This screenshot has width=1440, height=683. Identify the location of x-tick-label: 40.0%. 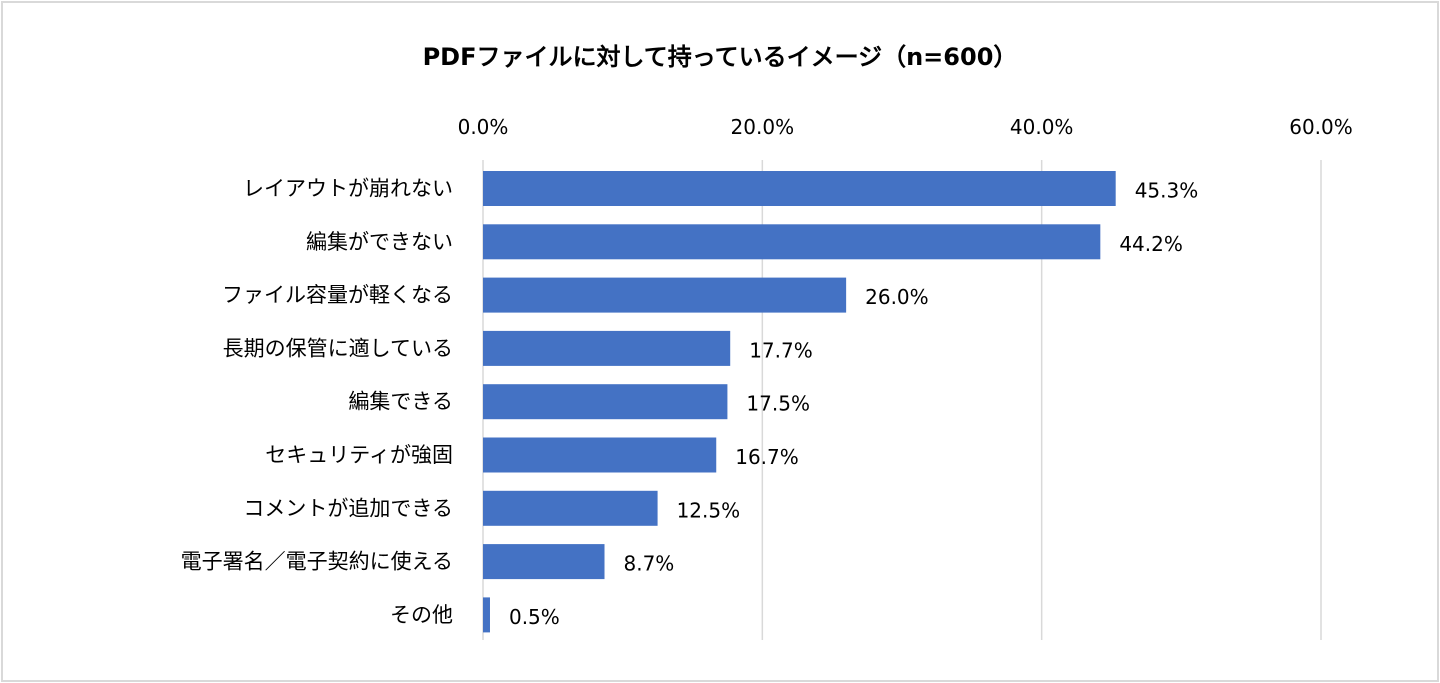
(1042, 127).